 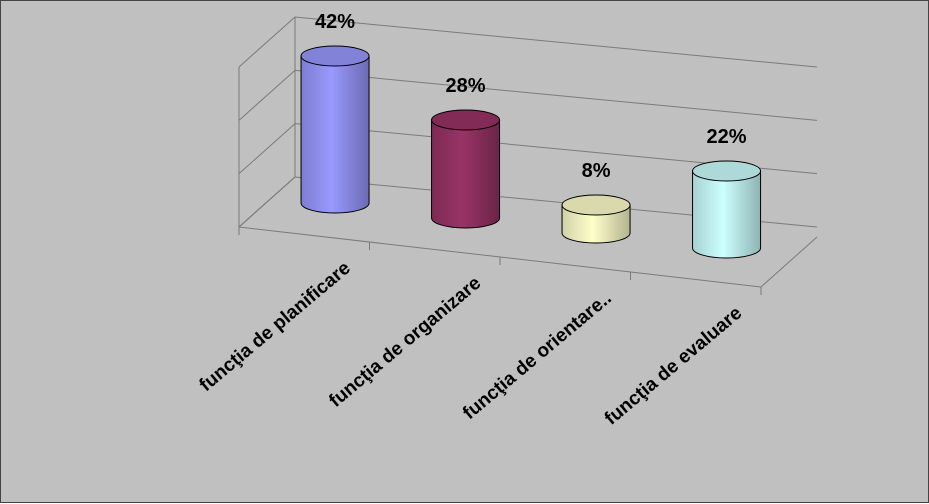 What do you see at coordinates (405, 342) in the screenshot?
I see `category-label-2: funcţia de organizare` at bounding box center [405, 342].